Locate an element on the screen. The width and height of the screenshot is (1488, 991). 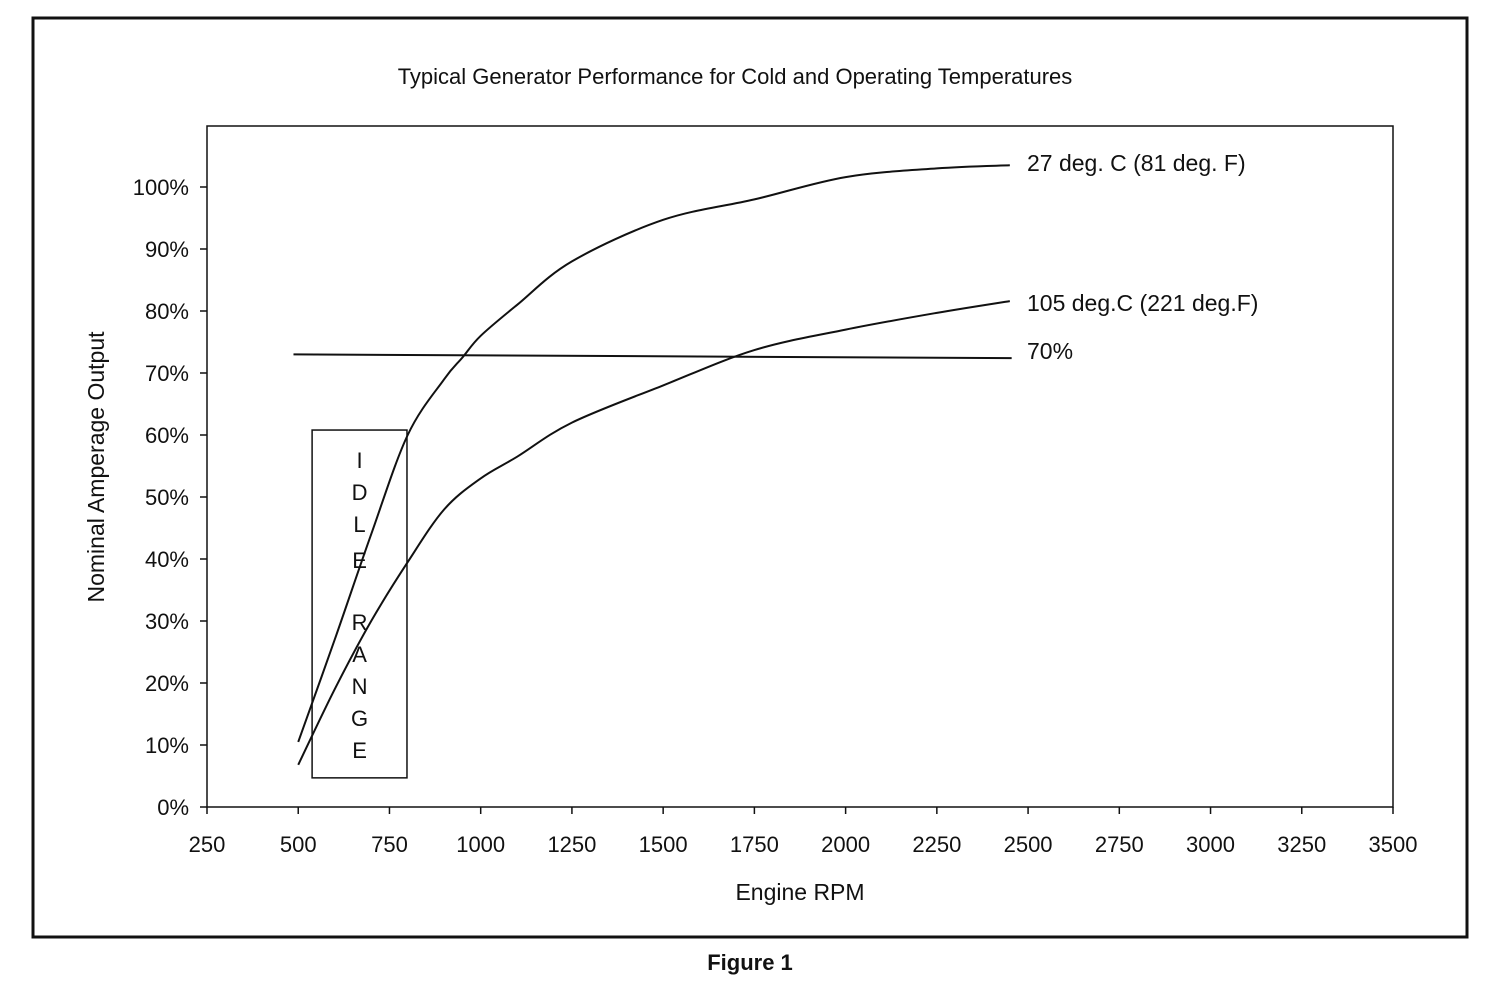
x-tick-label: 1250 is located at coordinates (571, 844).